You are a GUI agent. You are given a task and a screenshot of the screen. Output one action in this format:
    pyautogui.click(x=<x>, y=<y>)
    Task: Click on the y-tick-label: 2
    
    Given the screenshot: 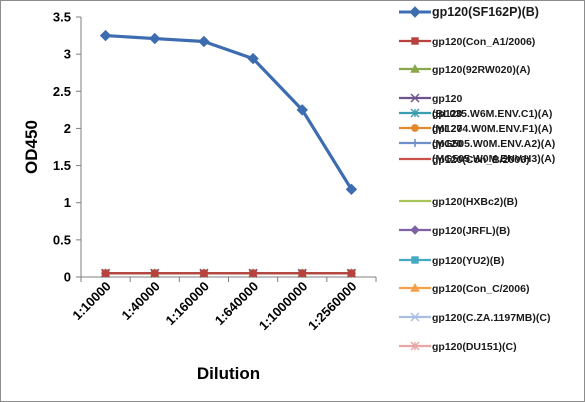 What is the action you would take?
    pyautogui.click(x=67, y=128)
    